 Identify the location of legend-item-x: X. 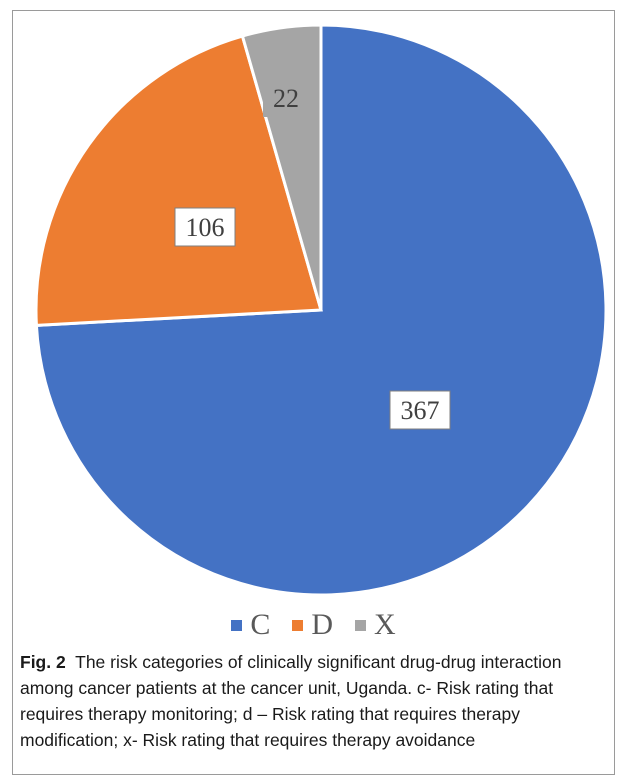
(375, 625).